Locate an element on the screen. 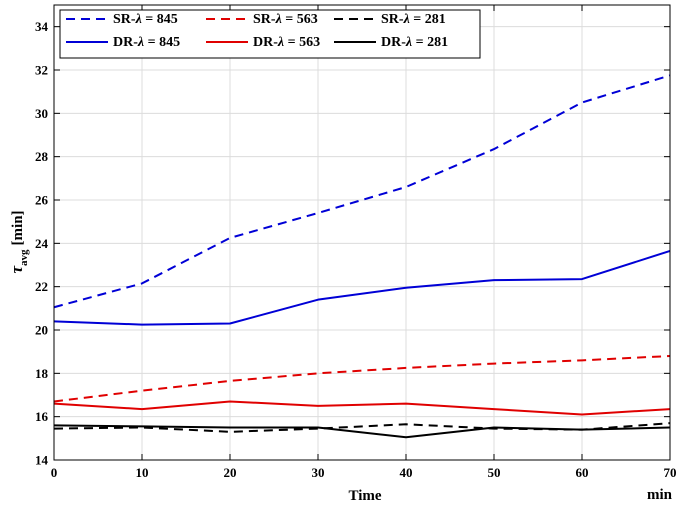  x-axis-unit: min is located at coordinates (660, 495).